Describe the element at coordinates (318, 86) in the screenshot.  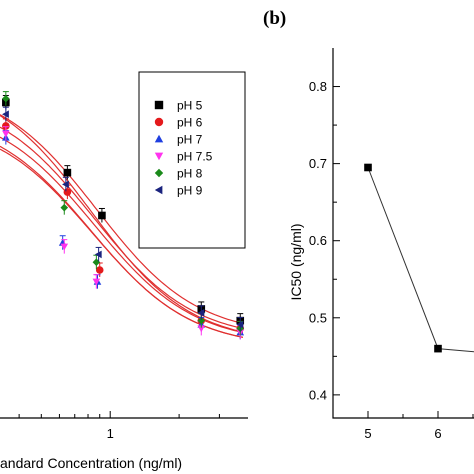
I see `y-tick-label: 0.8` at that location.